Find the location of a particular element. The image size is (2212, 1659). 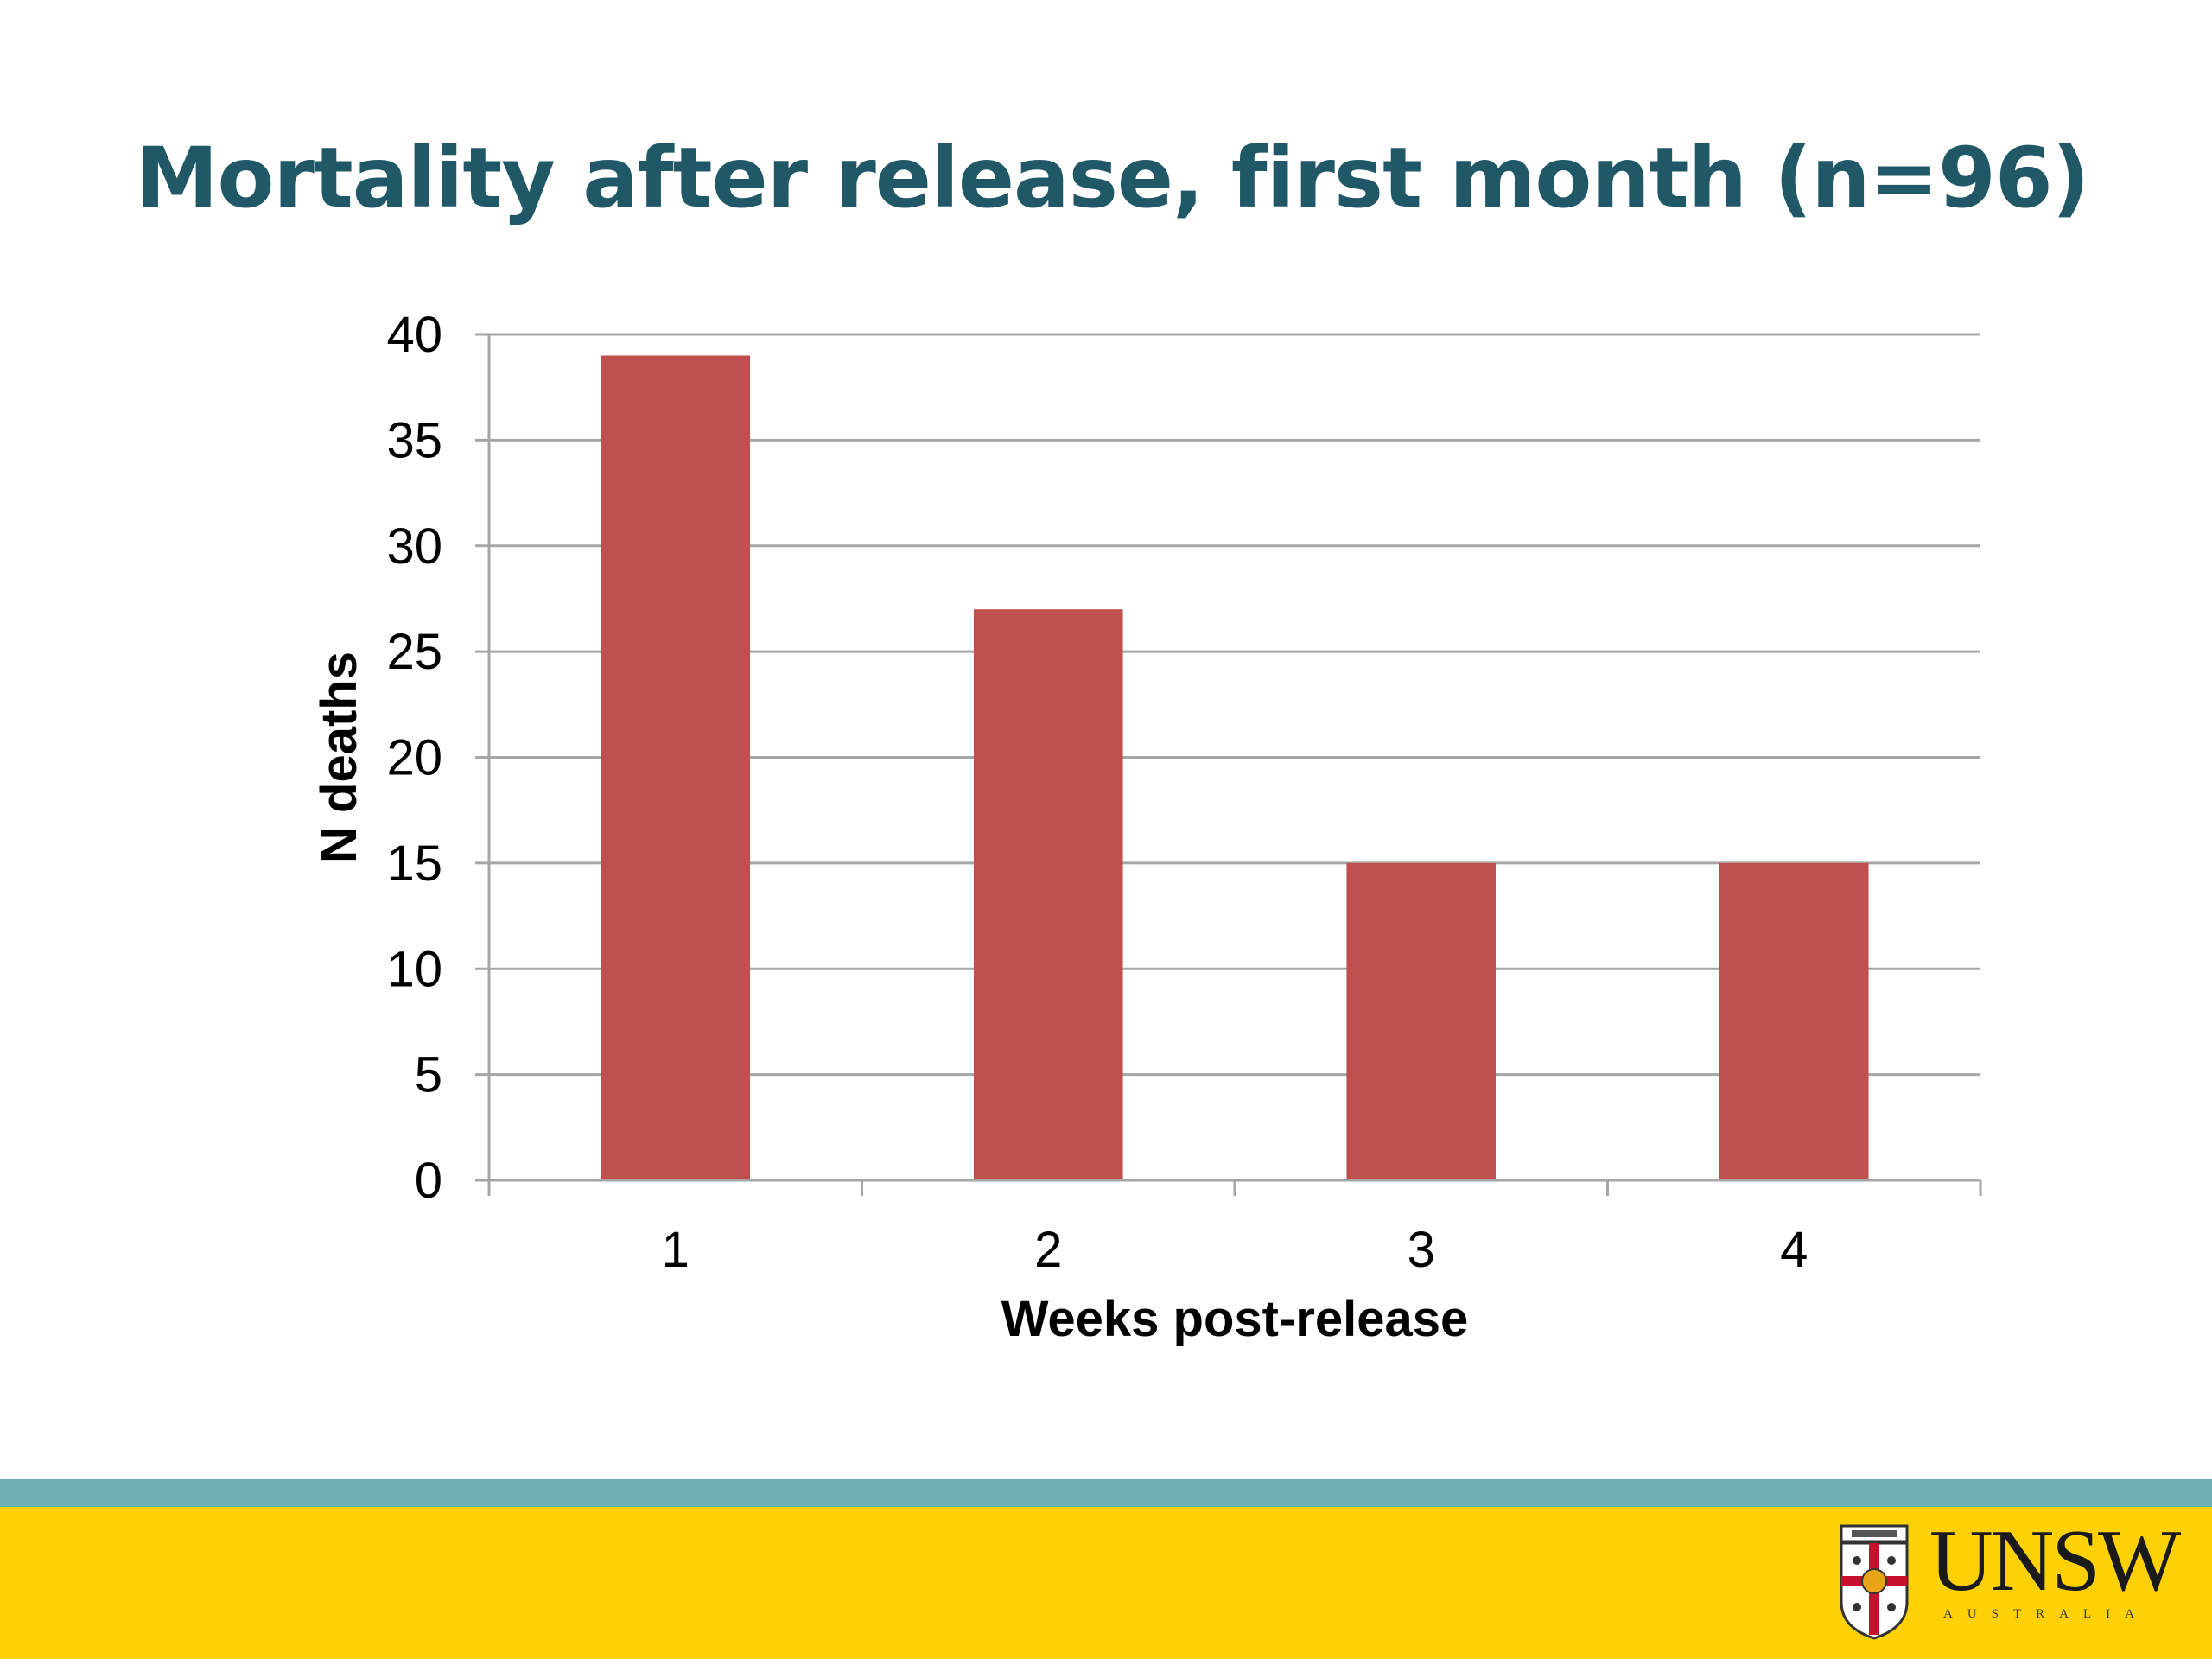

y-axis-title: N deaths is located at coordinates (339, 757).